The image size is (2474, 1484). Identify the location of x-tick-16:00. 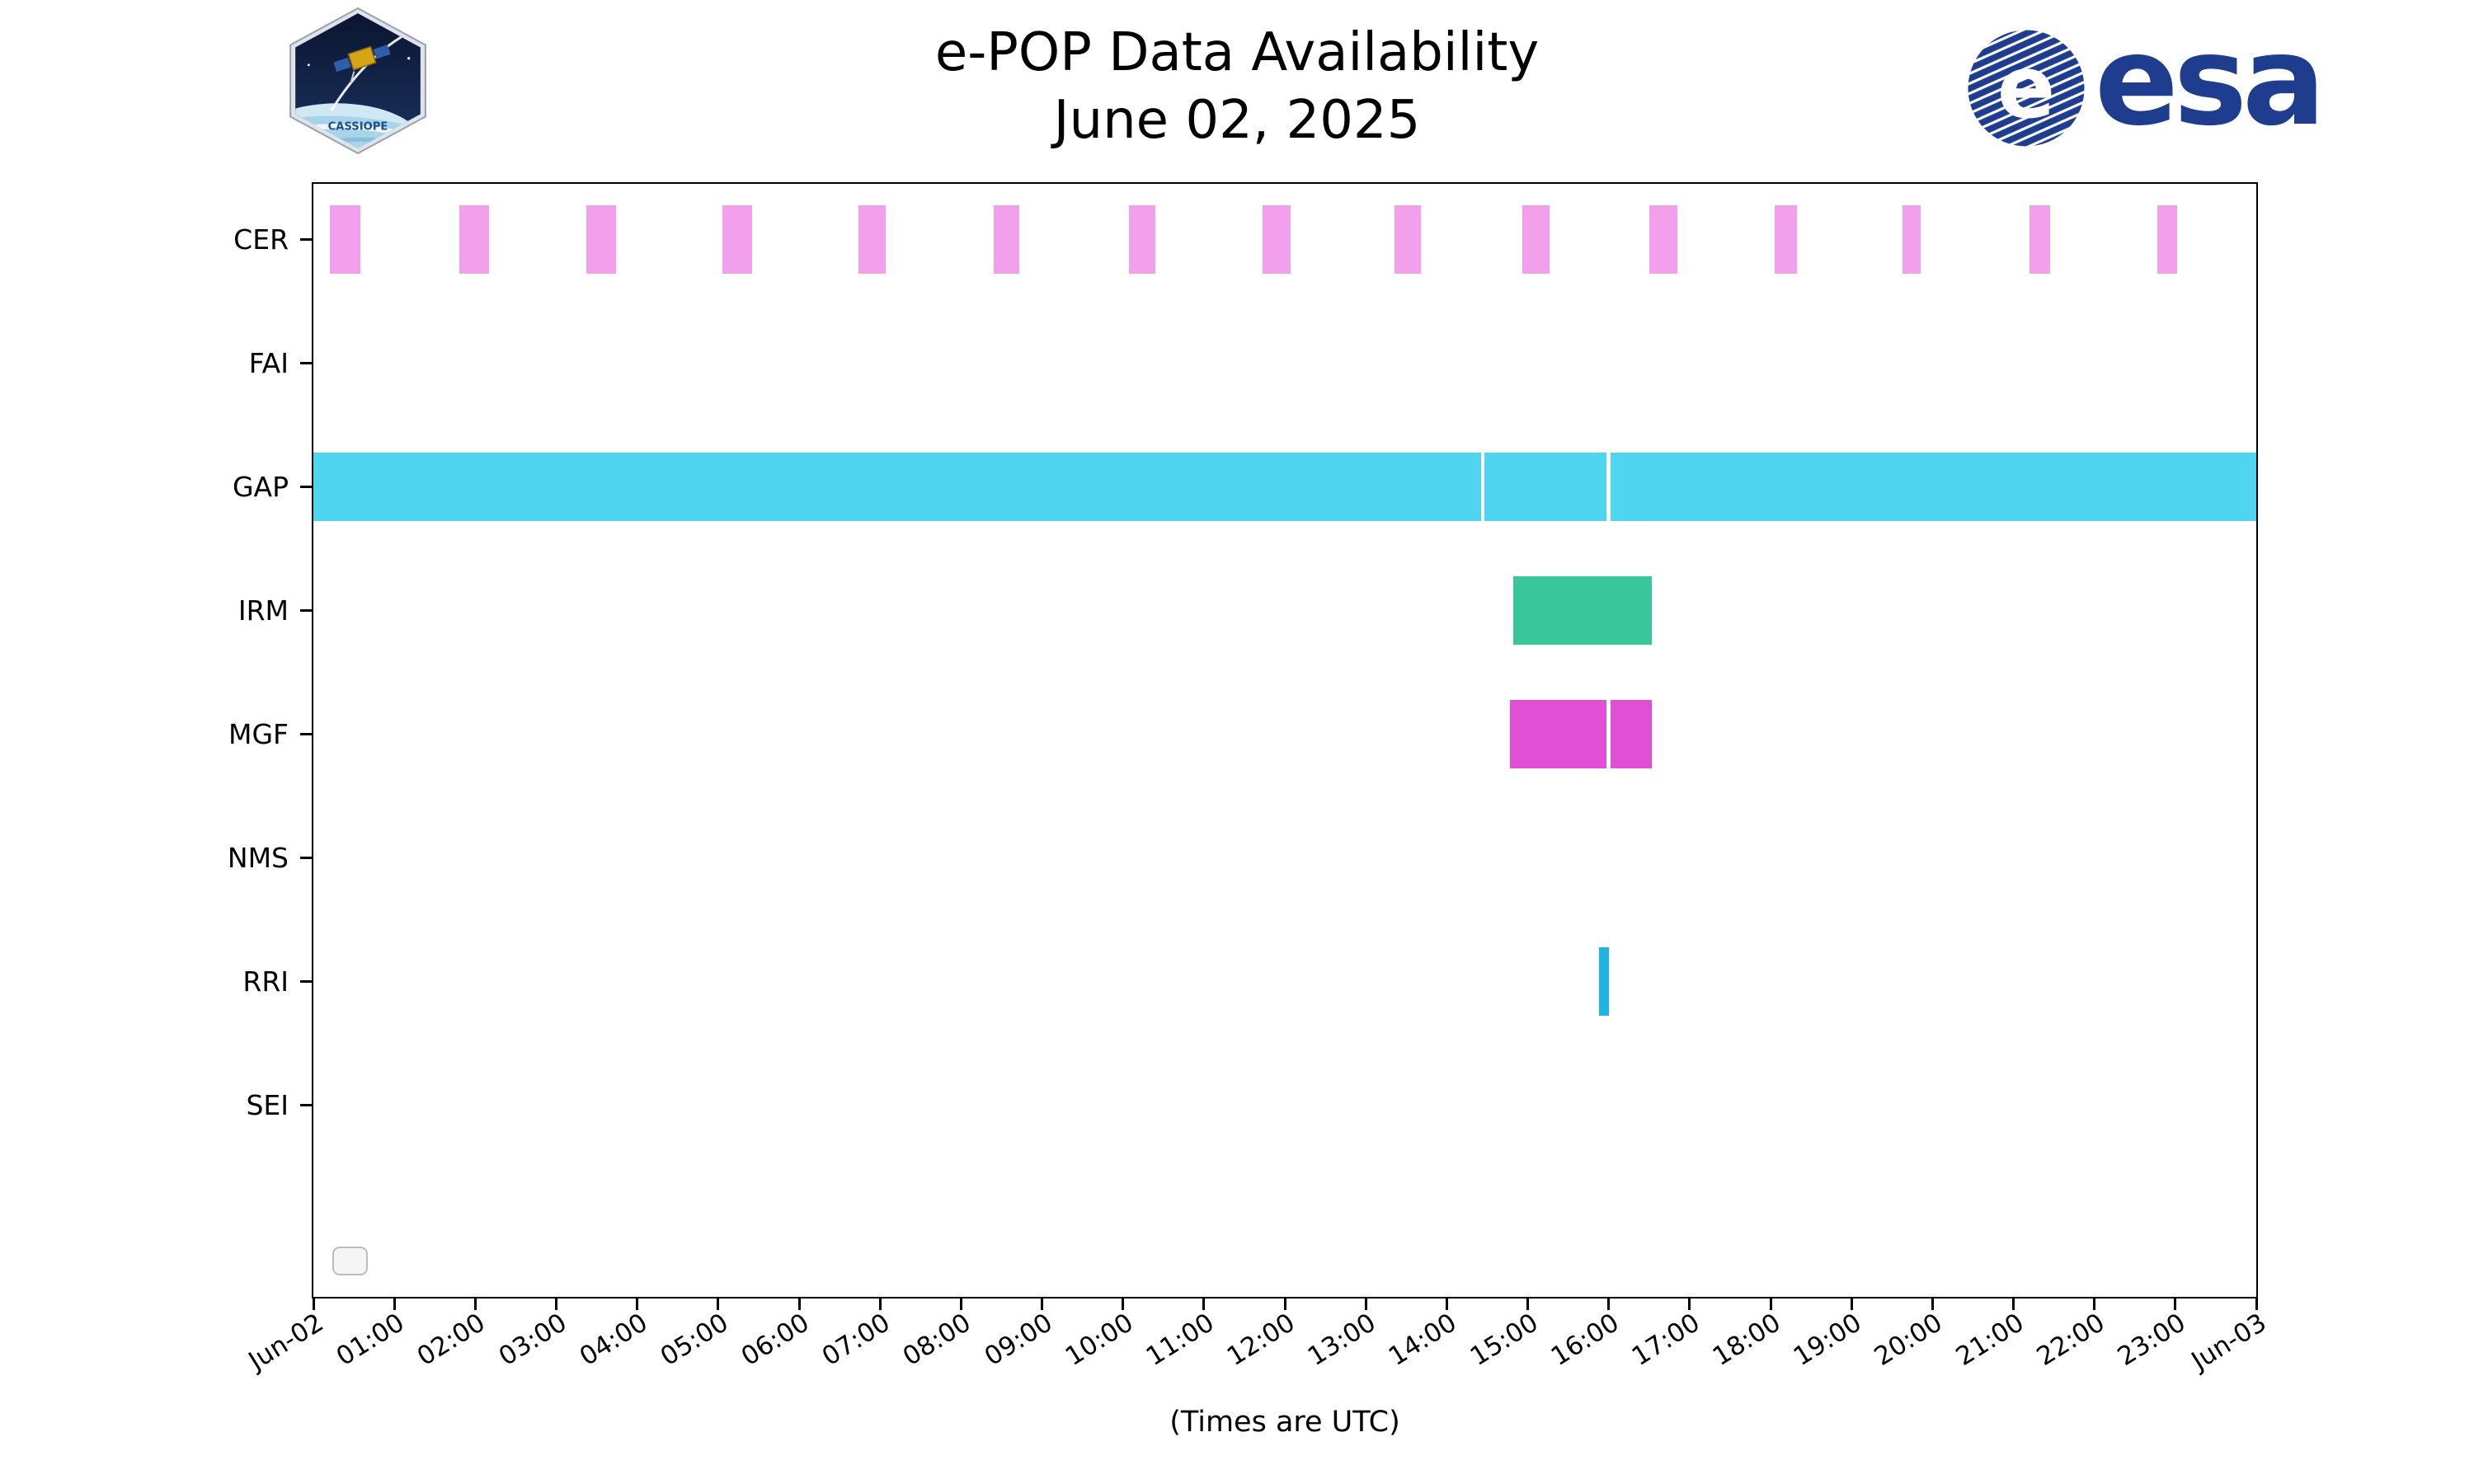
(1609, 1304).